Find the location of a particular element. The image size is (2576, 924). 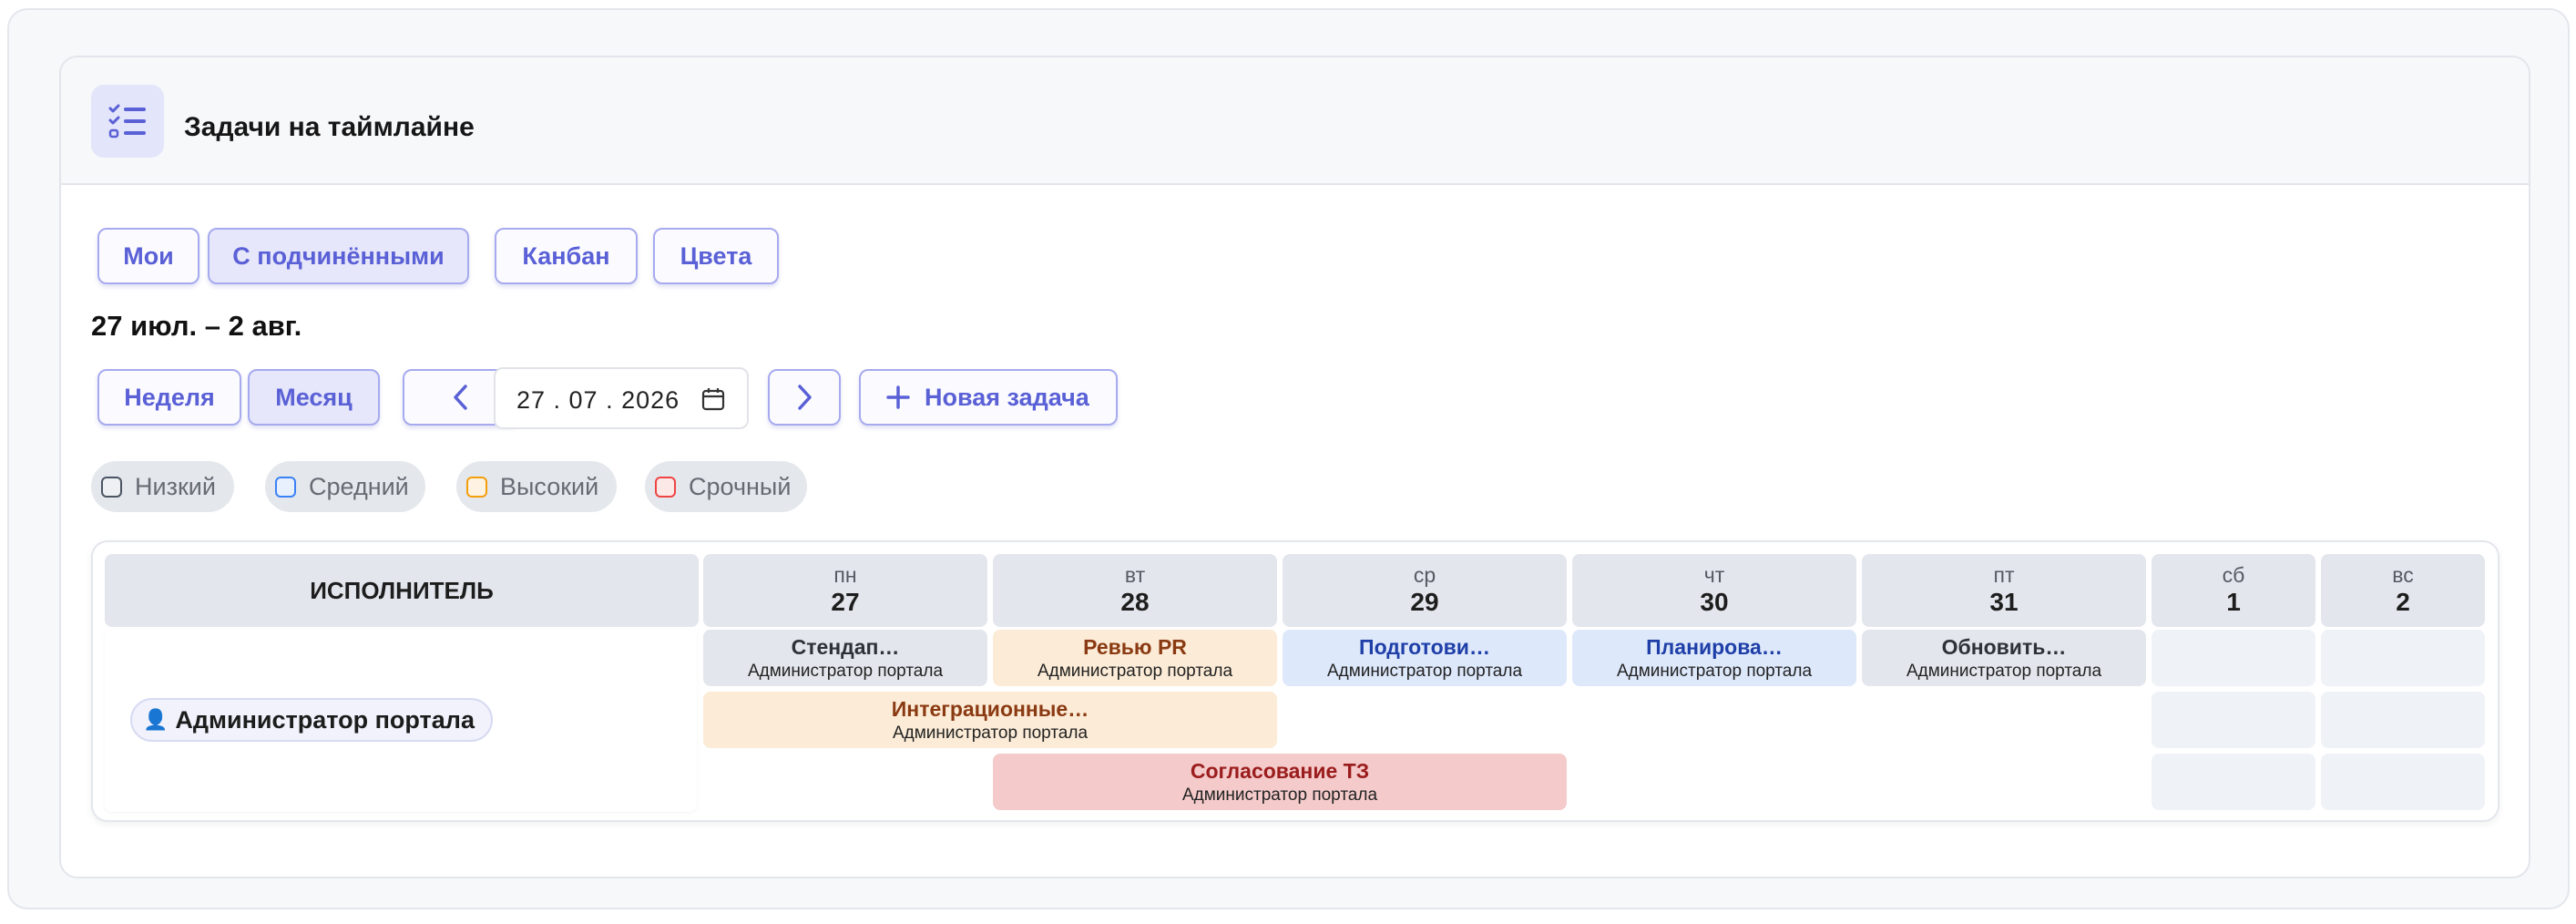

priority-label: Средний is located at coordinates (359, 486).